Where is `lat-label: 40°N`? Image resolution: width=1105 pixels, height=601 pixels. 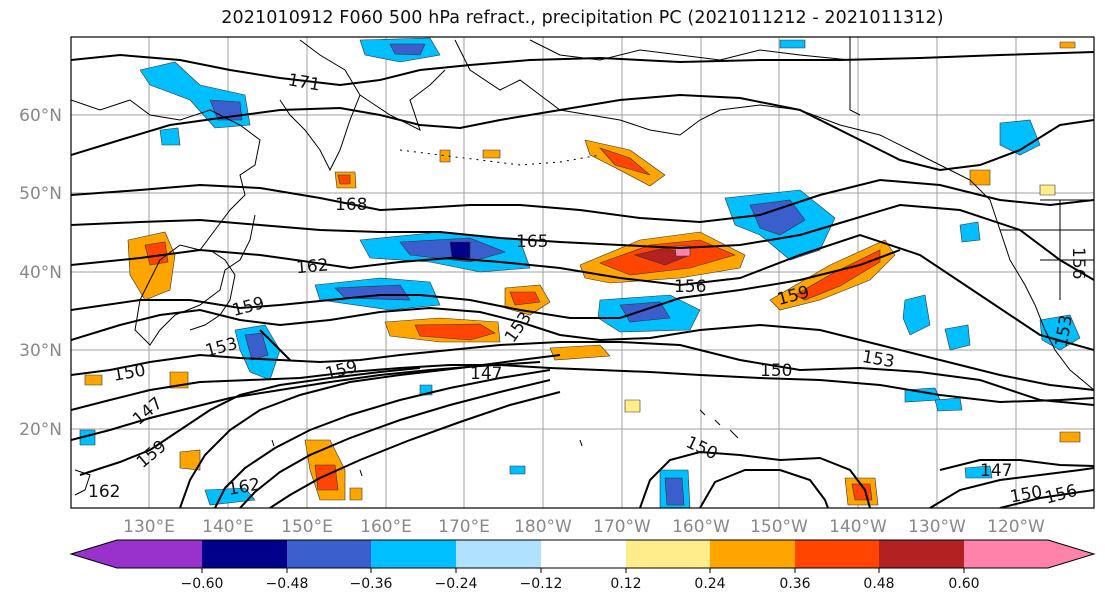
lat-label: 40°N is located at coordinates (40, 273).